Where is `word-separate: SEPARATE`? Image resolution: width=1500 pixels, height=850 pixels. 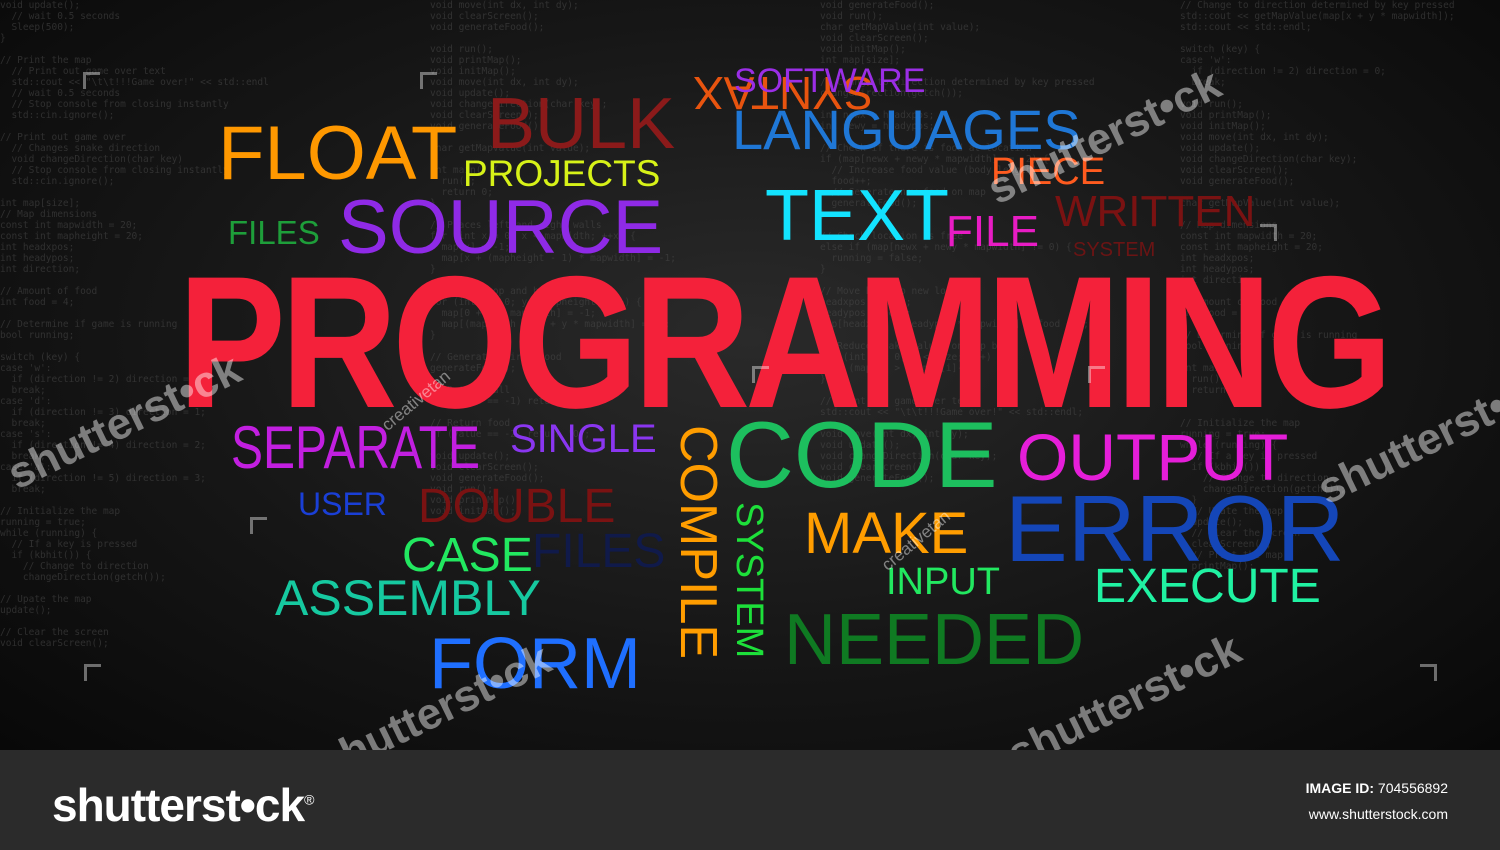
word-separate: SEPARATE is located at coordinates (355, 447).